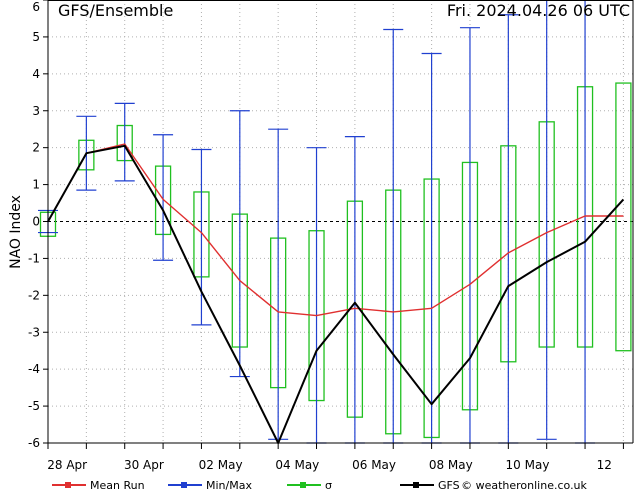 This screenshot has width=634, height=490. I want to click on x-tick-label: 02 May, so click(221, 465).